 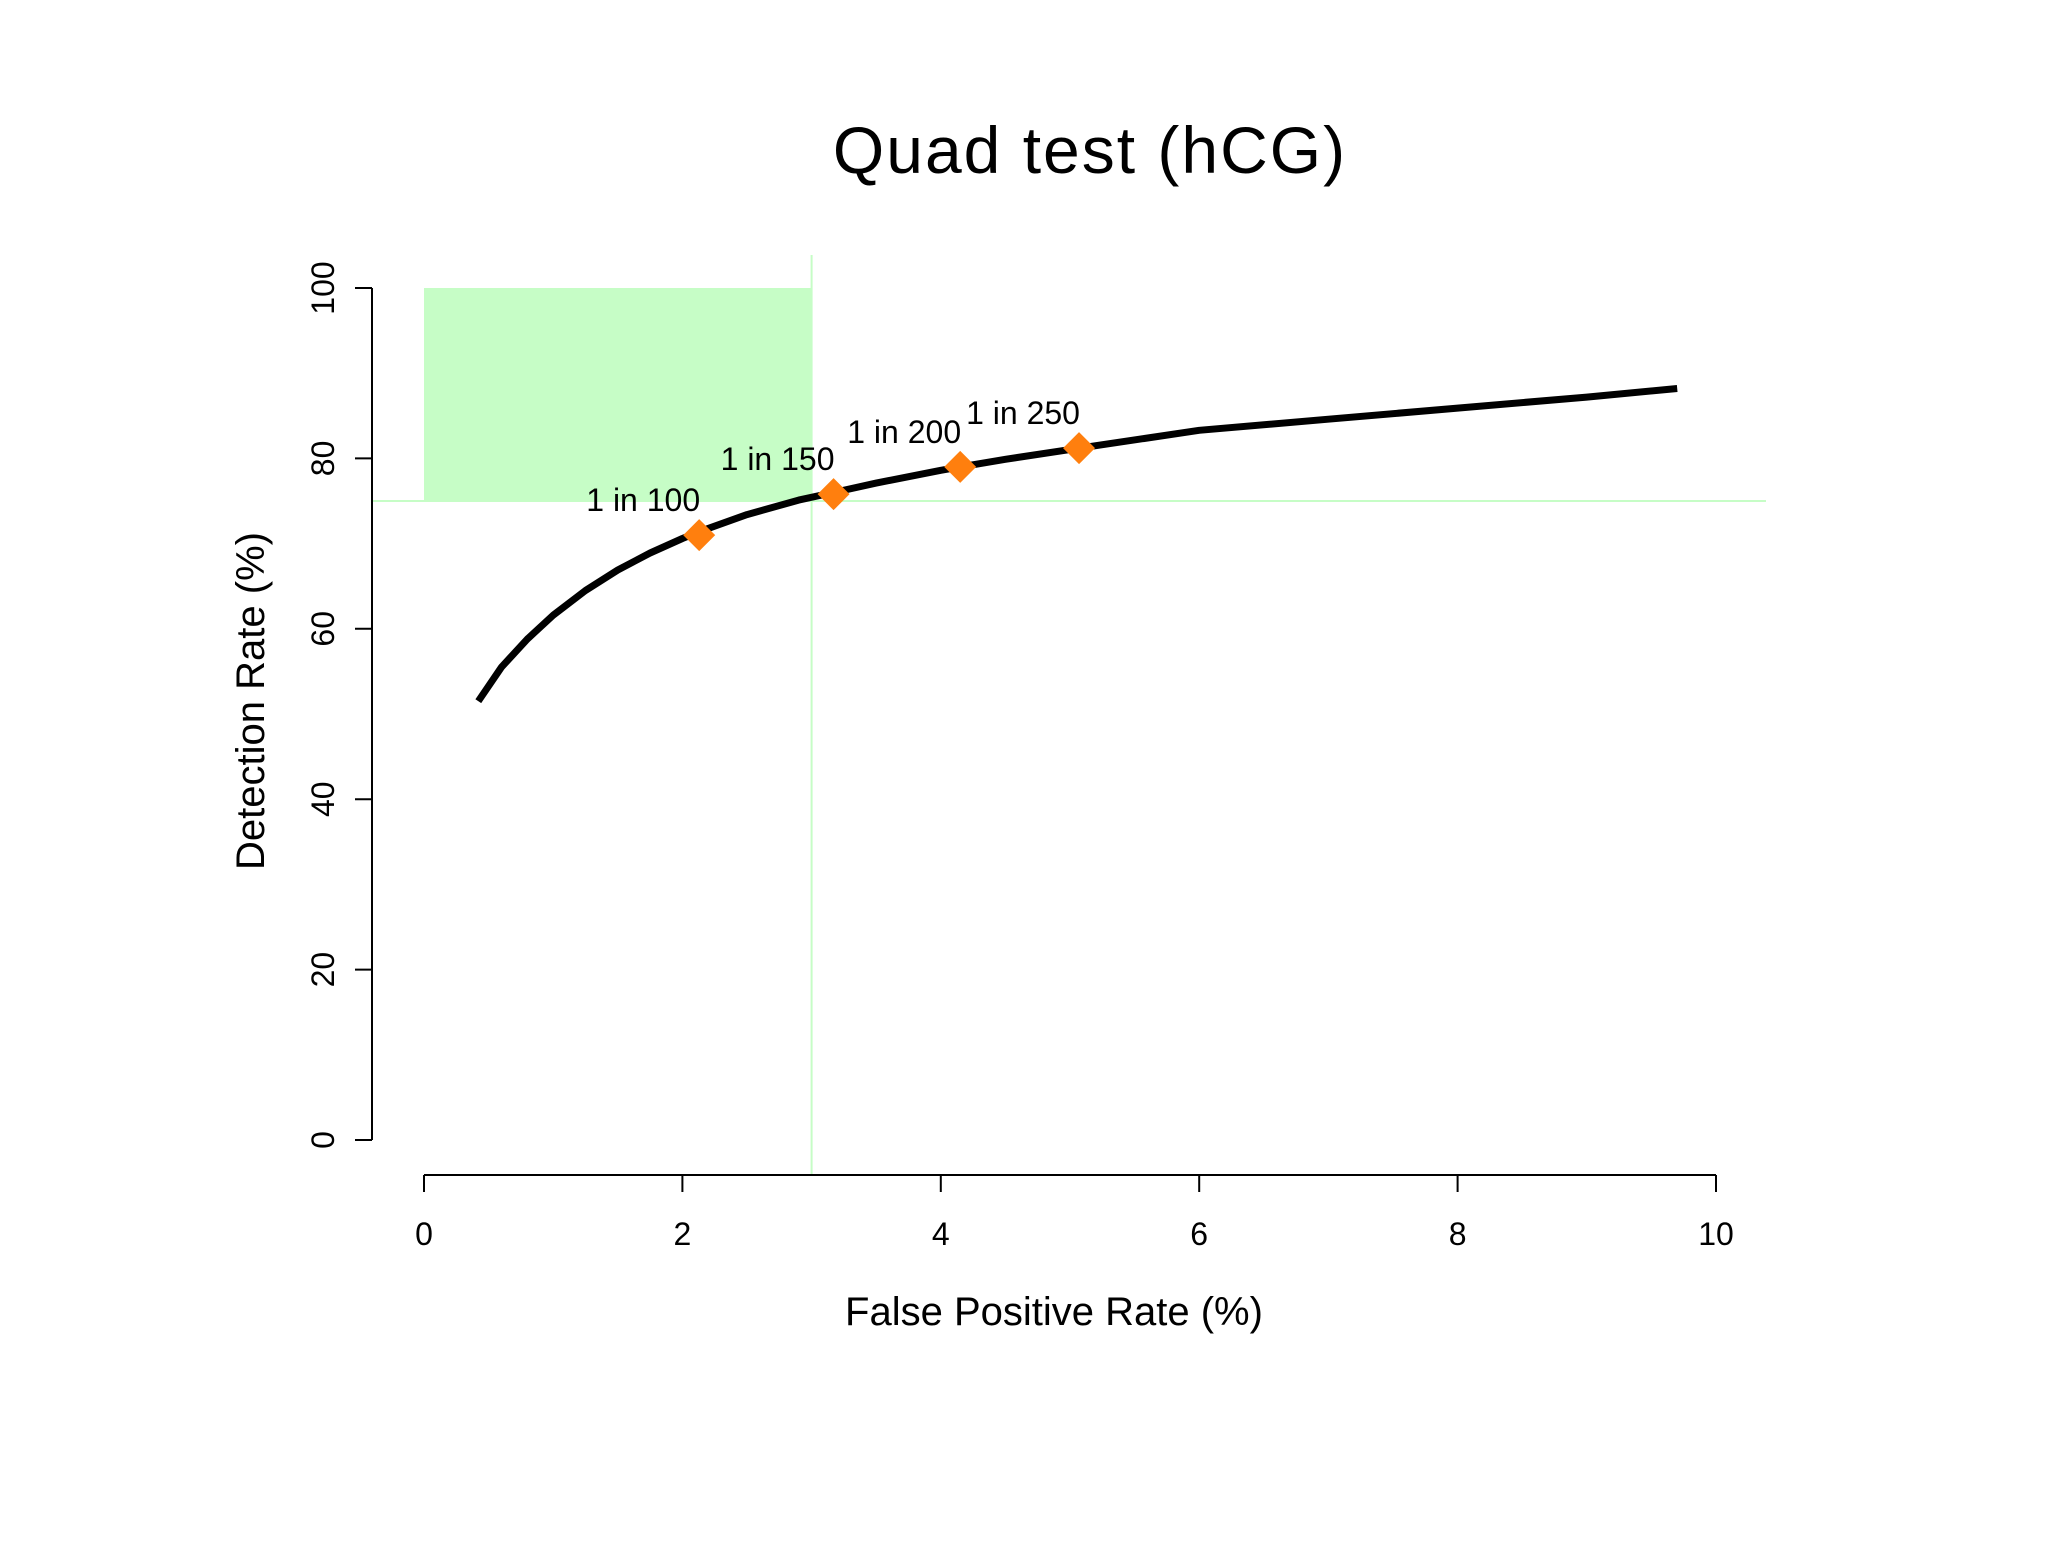 I want to click on y-tick-label: 100, so click(x=323, y=287).